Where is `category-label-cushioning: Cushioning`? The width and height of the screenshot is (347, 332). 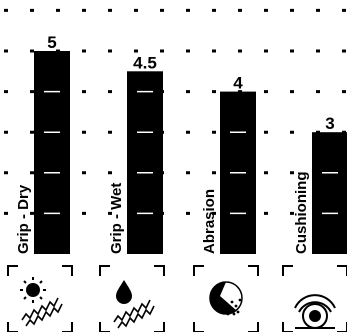
category-label-cushioning: Cushioning is located at coordinates (301, 213).